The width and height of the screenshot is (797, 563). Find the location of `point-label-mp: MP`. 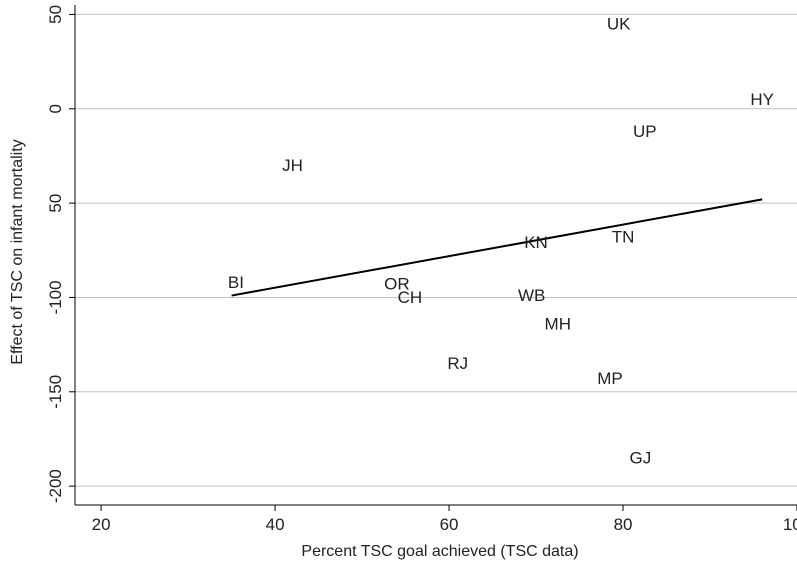

point-label-mp: MP is located at coordinates (610, 378).